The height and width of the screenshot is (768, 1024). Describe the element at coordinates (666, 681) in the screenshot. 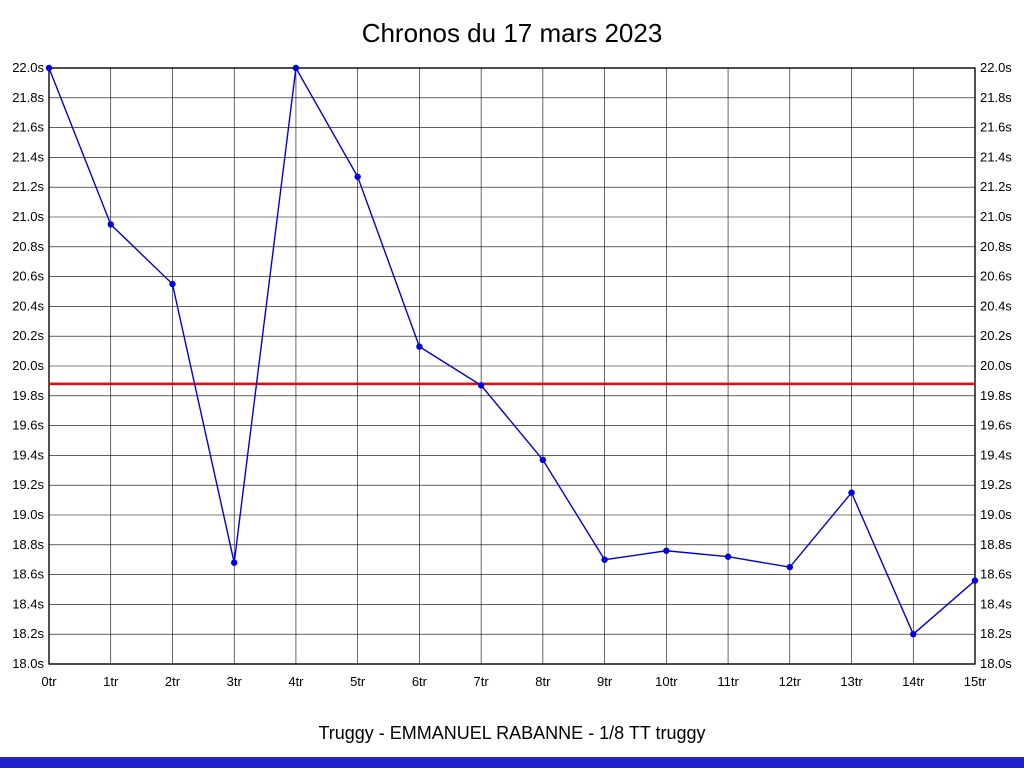

I see `svg-text: 10tr` at that location.